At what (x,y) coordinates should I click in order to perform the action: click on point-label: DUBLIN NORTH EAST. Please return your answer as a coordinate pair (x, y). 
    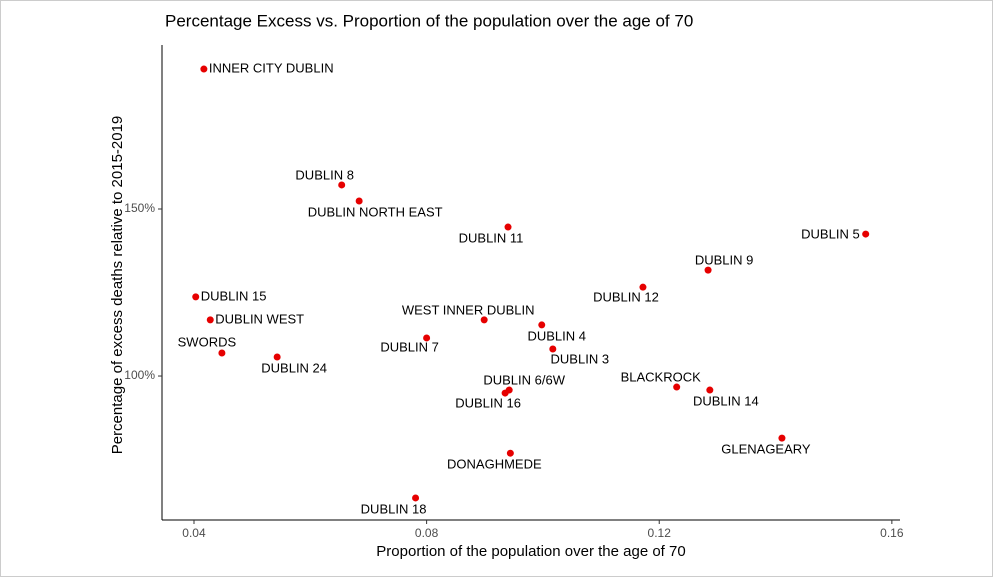
    Looking at the image, I should click on (375, 211).